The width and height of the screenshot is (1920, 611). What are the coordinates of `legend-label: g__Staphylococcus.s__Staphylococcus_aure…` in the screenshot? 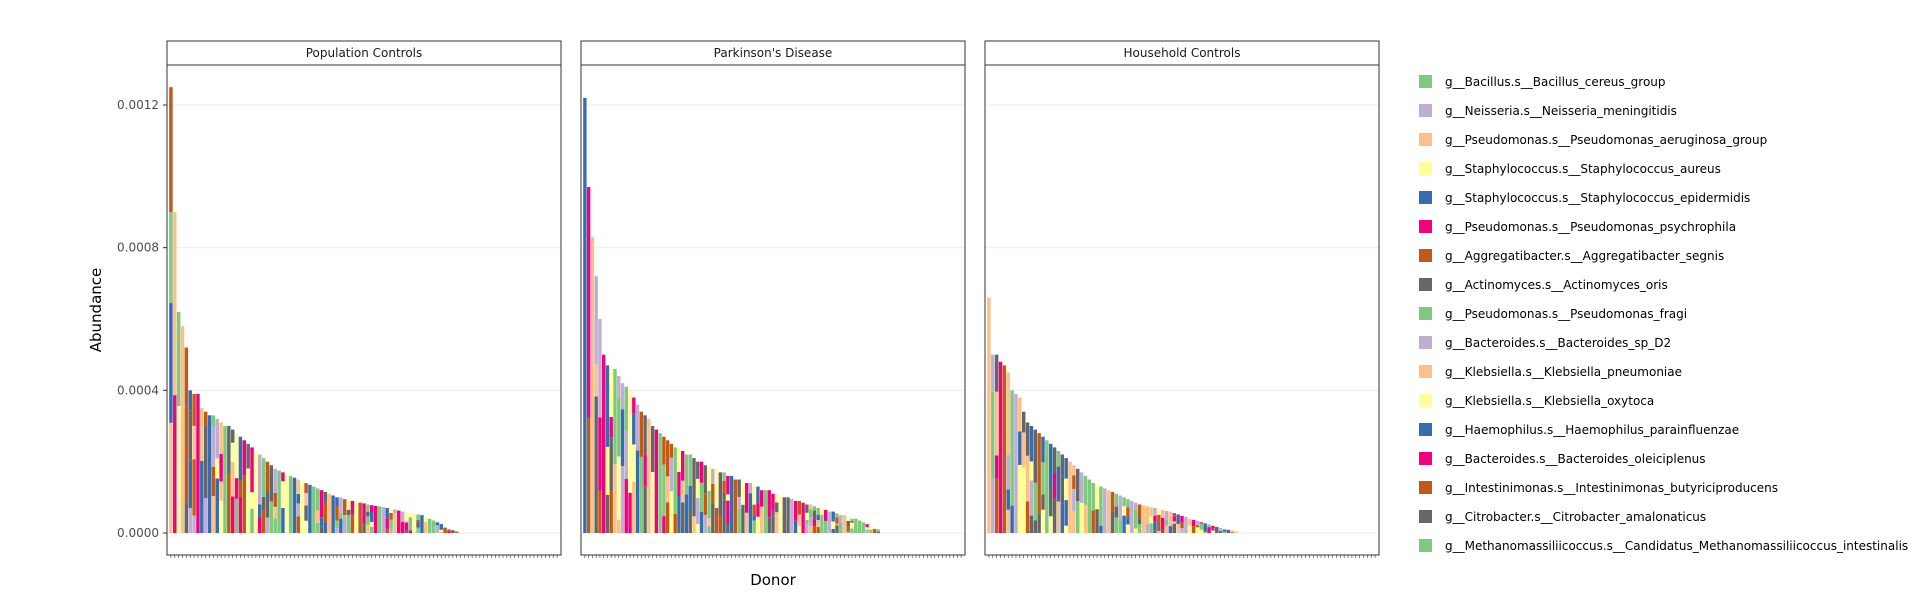 It's located at (1583, 169).